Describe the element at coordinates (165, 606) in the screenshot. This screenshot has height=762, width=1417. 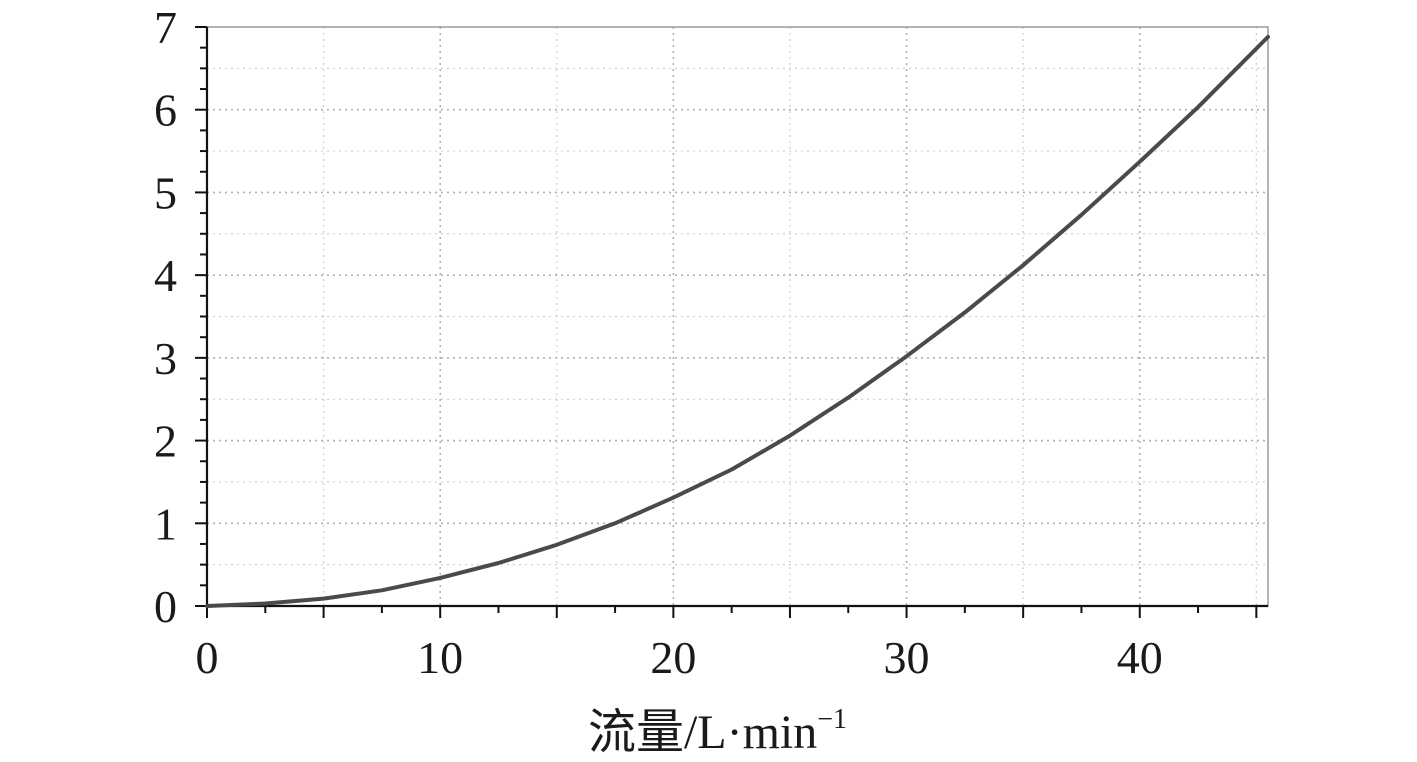
I see `y-tick-label: 0` at that location.